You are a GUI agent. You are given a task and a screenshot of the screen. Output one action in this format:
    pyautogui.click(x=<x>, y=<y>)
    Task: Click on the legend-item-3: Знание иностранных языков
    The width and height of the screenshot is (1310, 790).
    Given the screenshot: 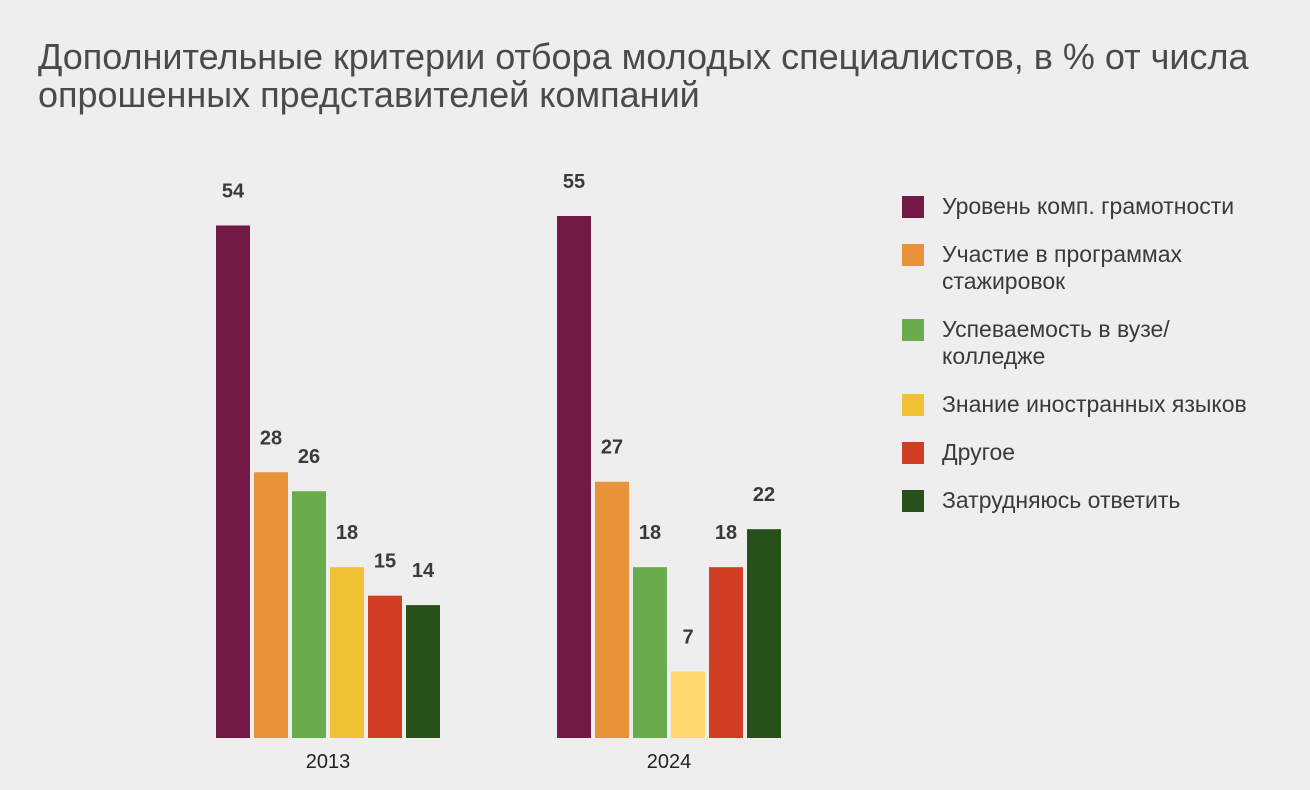 What is the action you would take?
    pyautogui.click(x=1082, y=404)
    